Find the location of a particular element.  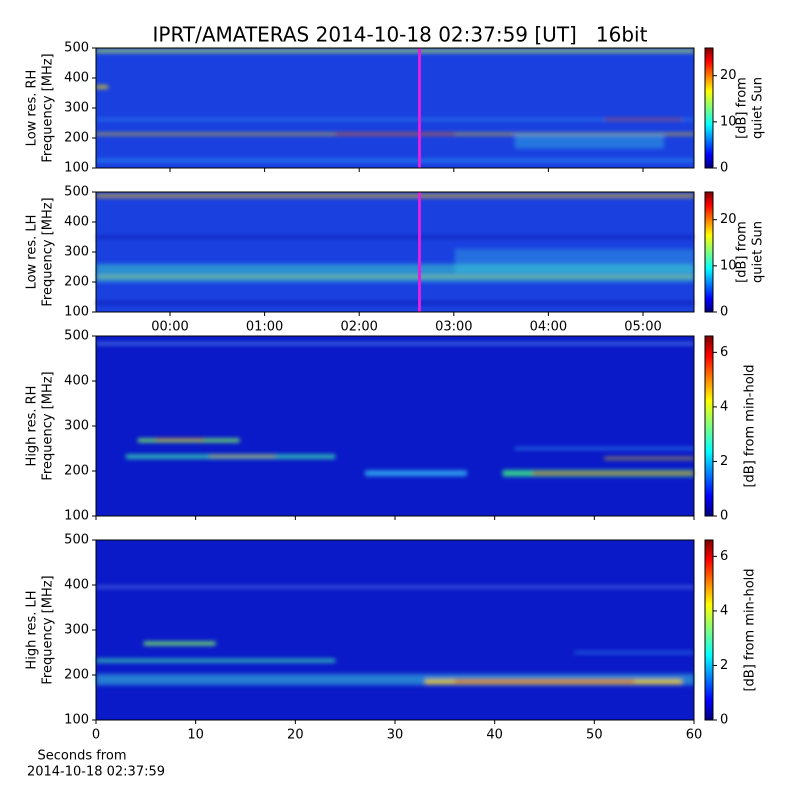

x-tick-label: 40 is located at coordinates (494, 735).